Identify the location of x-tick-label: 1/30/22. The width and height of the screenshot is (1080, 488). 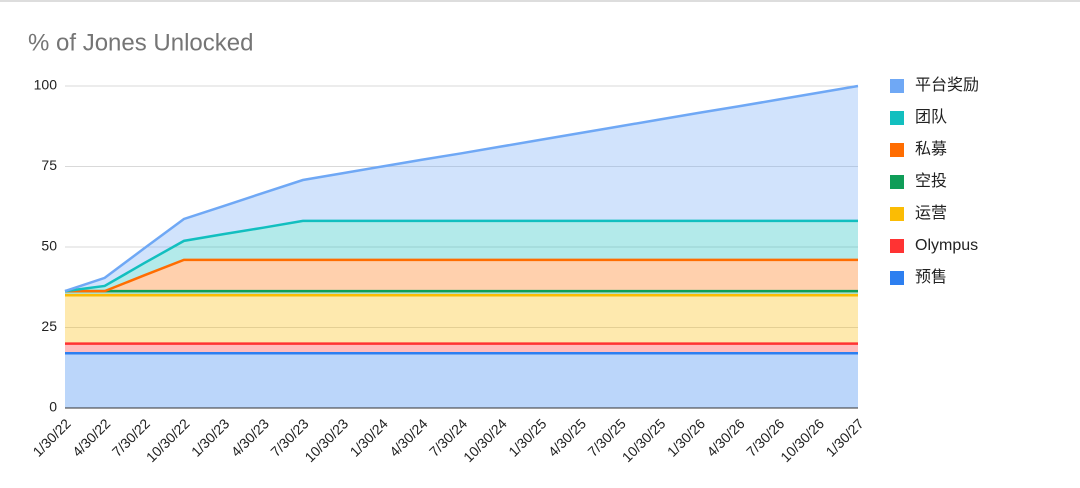
(51, 437).